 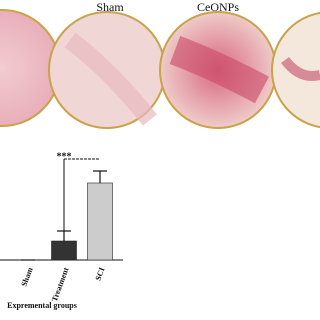 What do you see at coordinates (110, 7) in the screenshot?
I see `panel-label: Sham` at bounding box center [110, 7].